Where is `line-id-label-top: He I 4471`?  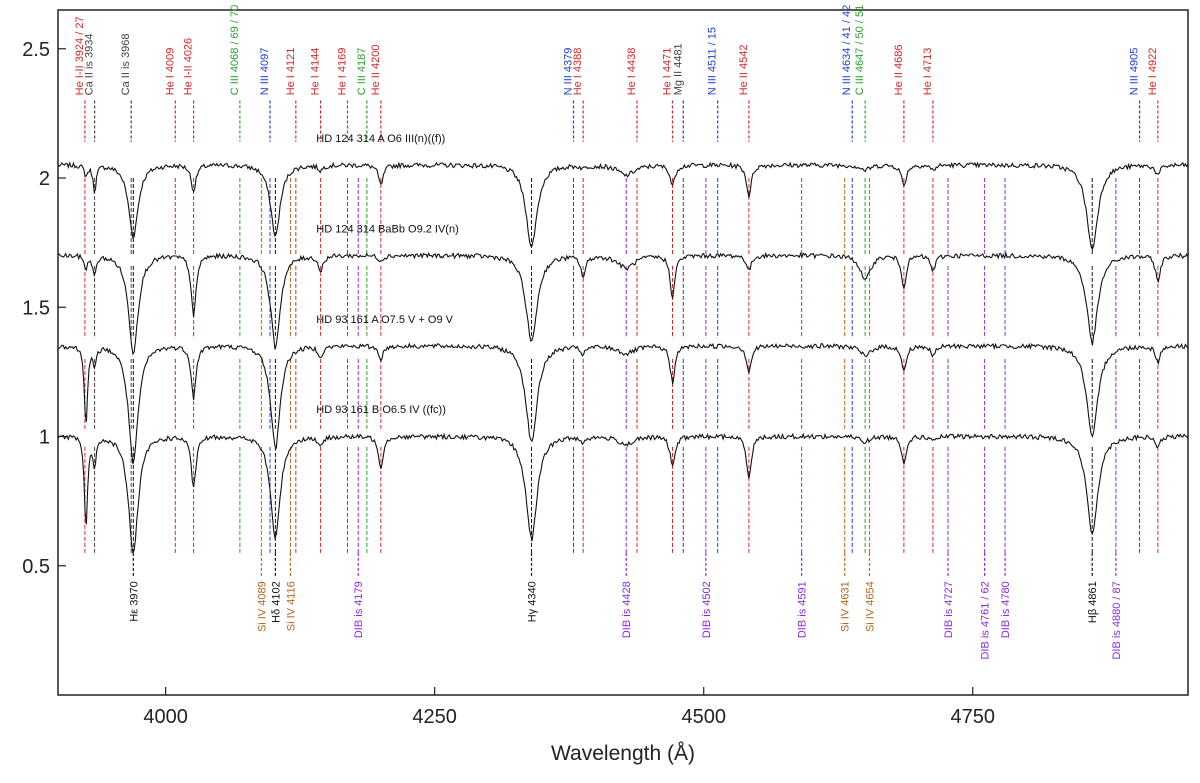 line-id-label-top: He I 4471 is located at coordinates (668, 72).